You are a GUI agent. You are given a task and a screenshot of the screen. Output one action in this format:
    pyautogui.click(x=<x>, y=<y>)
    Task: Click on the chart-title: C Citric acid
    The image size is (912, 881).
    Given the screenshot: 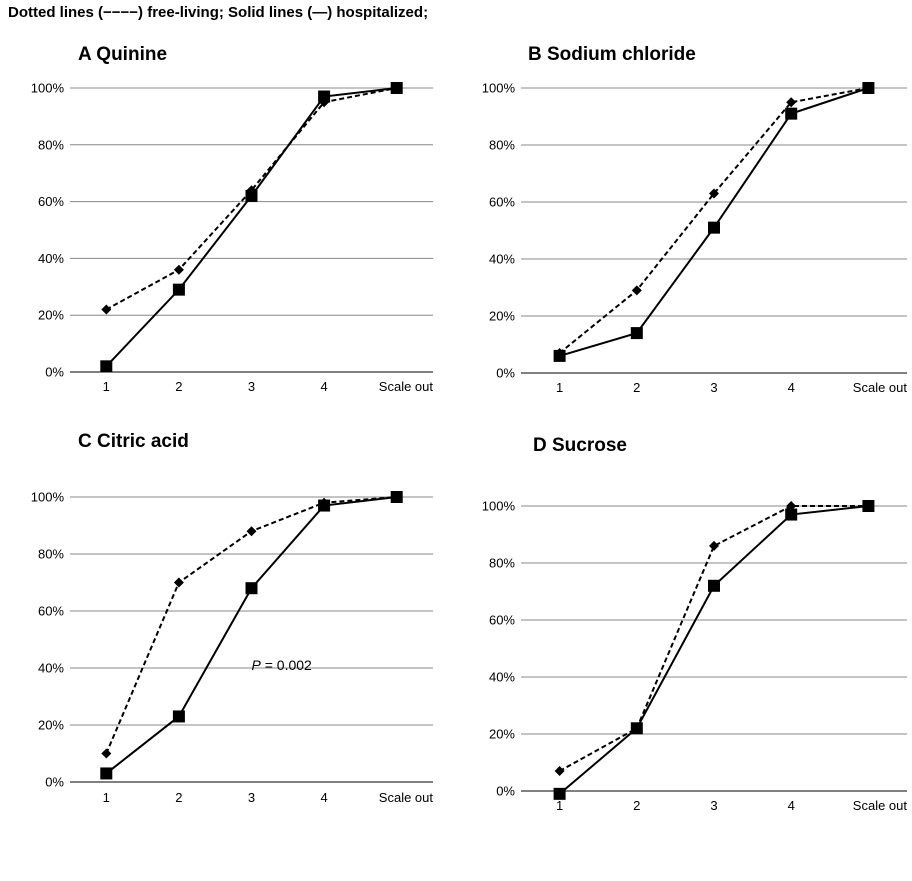 What is the action you would take?
    pyautogui.click(x=133, y=441)
    